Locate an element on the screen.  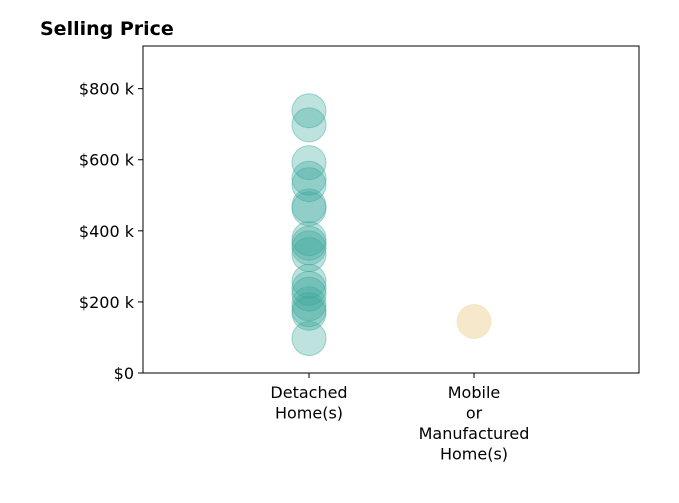
y-tick-label: $400 k is located at coordinates (107, 231).